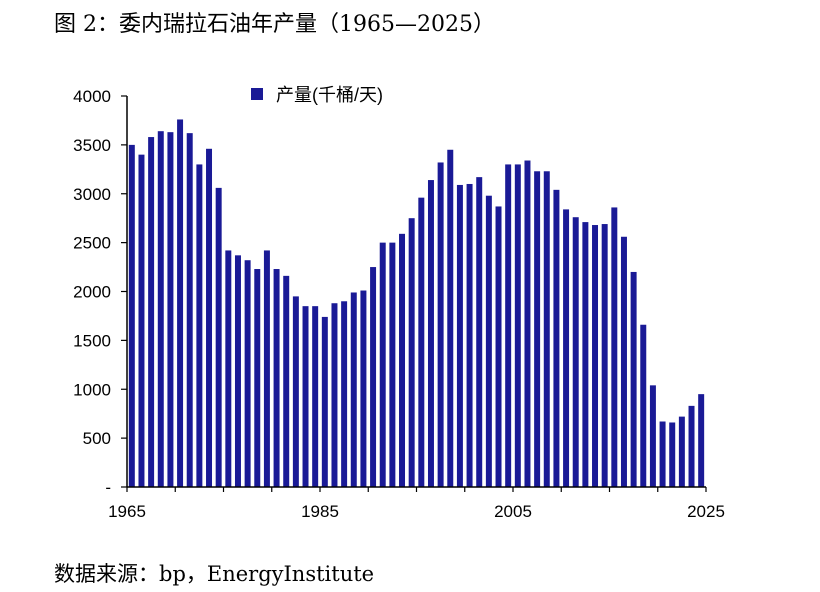  What do you see at coordinates (151, 312) in the screenshot?
I see `bar-1967` at bounding box center [151, 312].